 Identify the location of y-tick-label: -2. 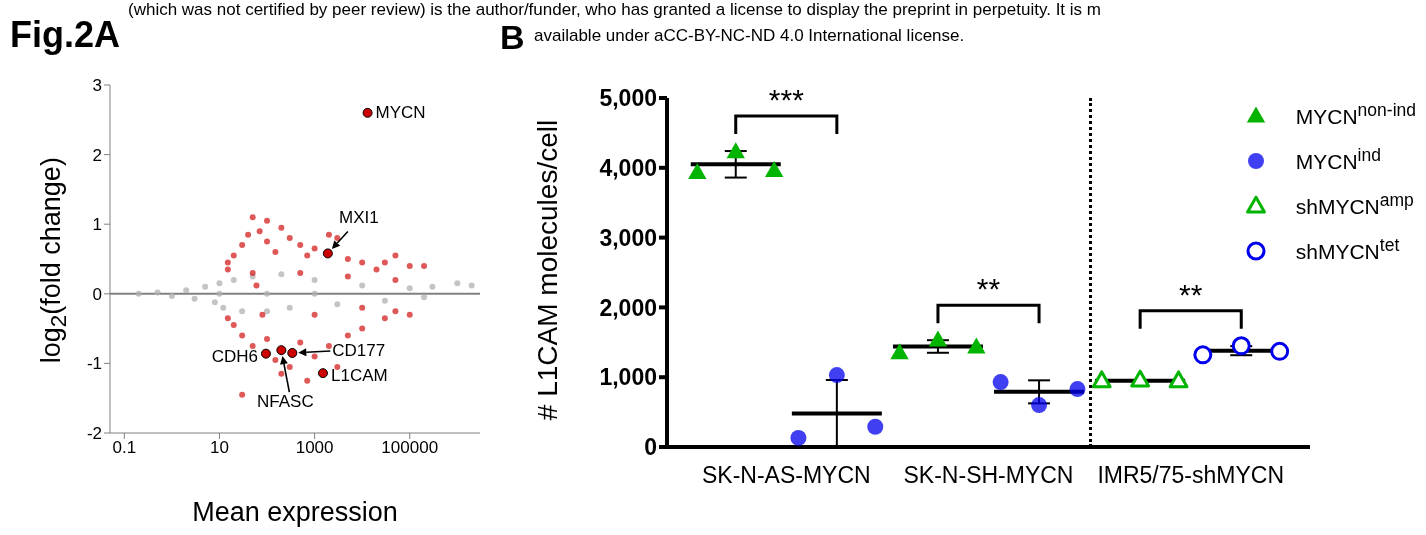
(94, 434).